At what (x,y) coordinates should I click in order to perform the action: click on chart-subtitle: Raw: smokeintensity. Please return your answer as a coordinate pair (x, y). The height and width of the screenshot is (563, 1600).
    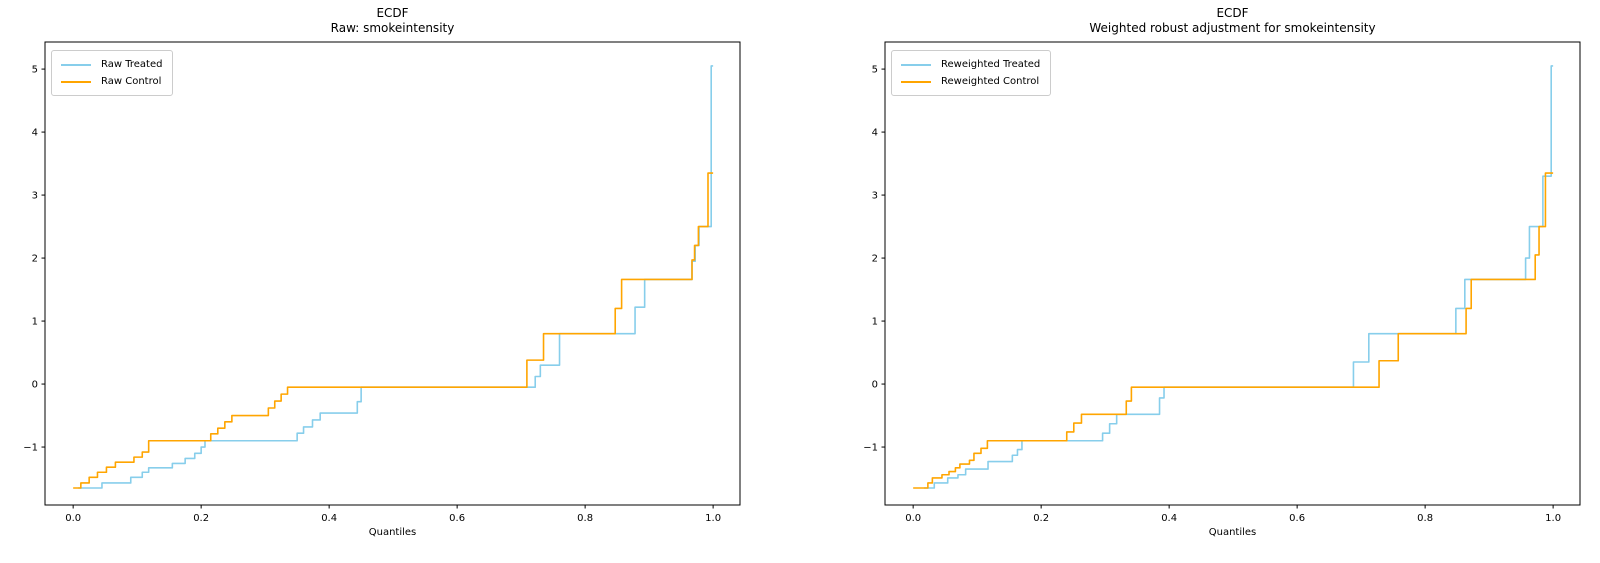
    Looking at the image, I should click on (392, 28).